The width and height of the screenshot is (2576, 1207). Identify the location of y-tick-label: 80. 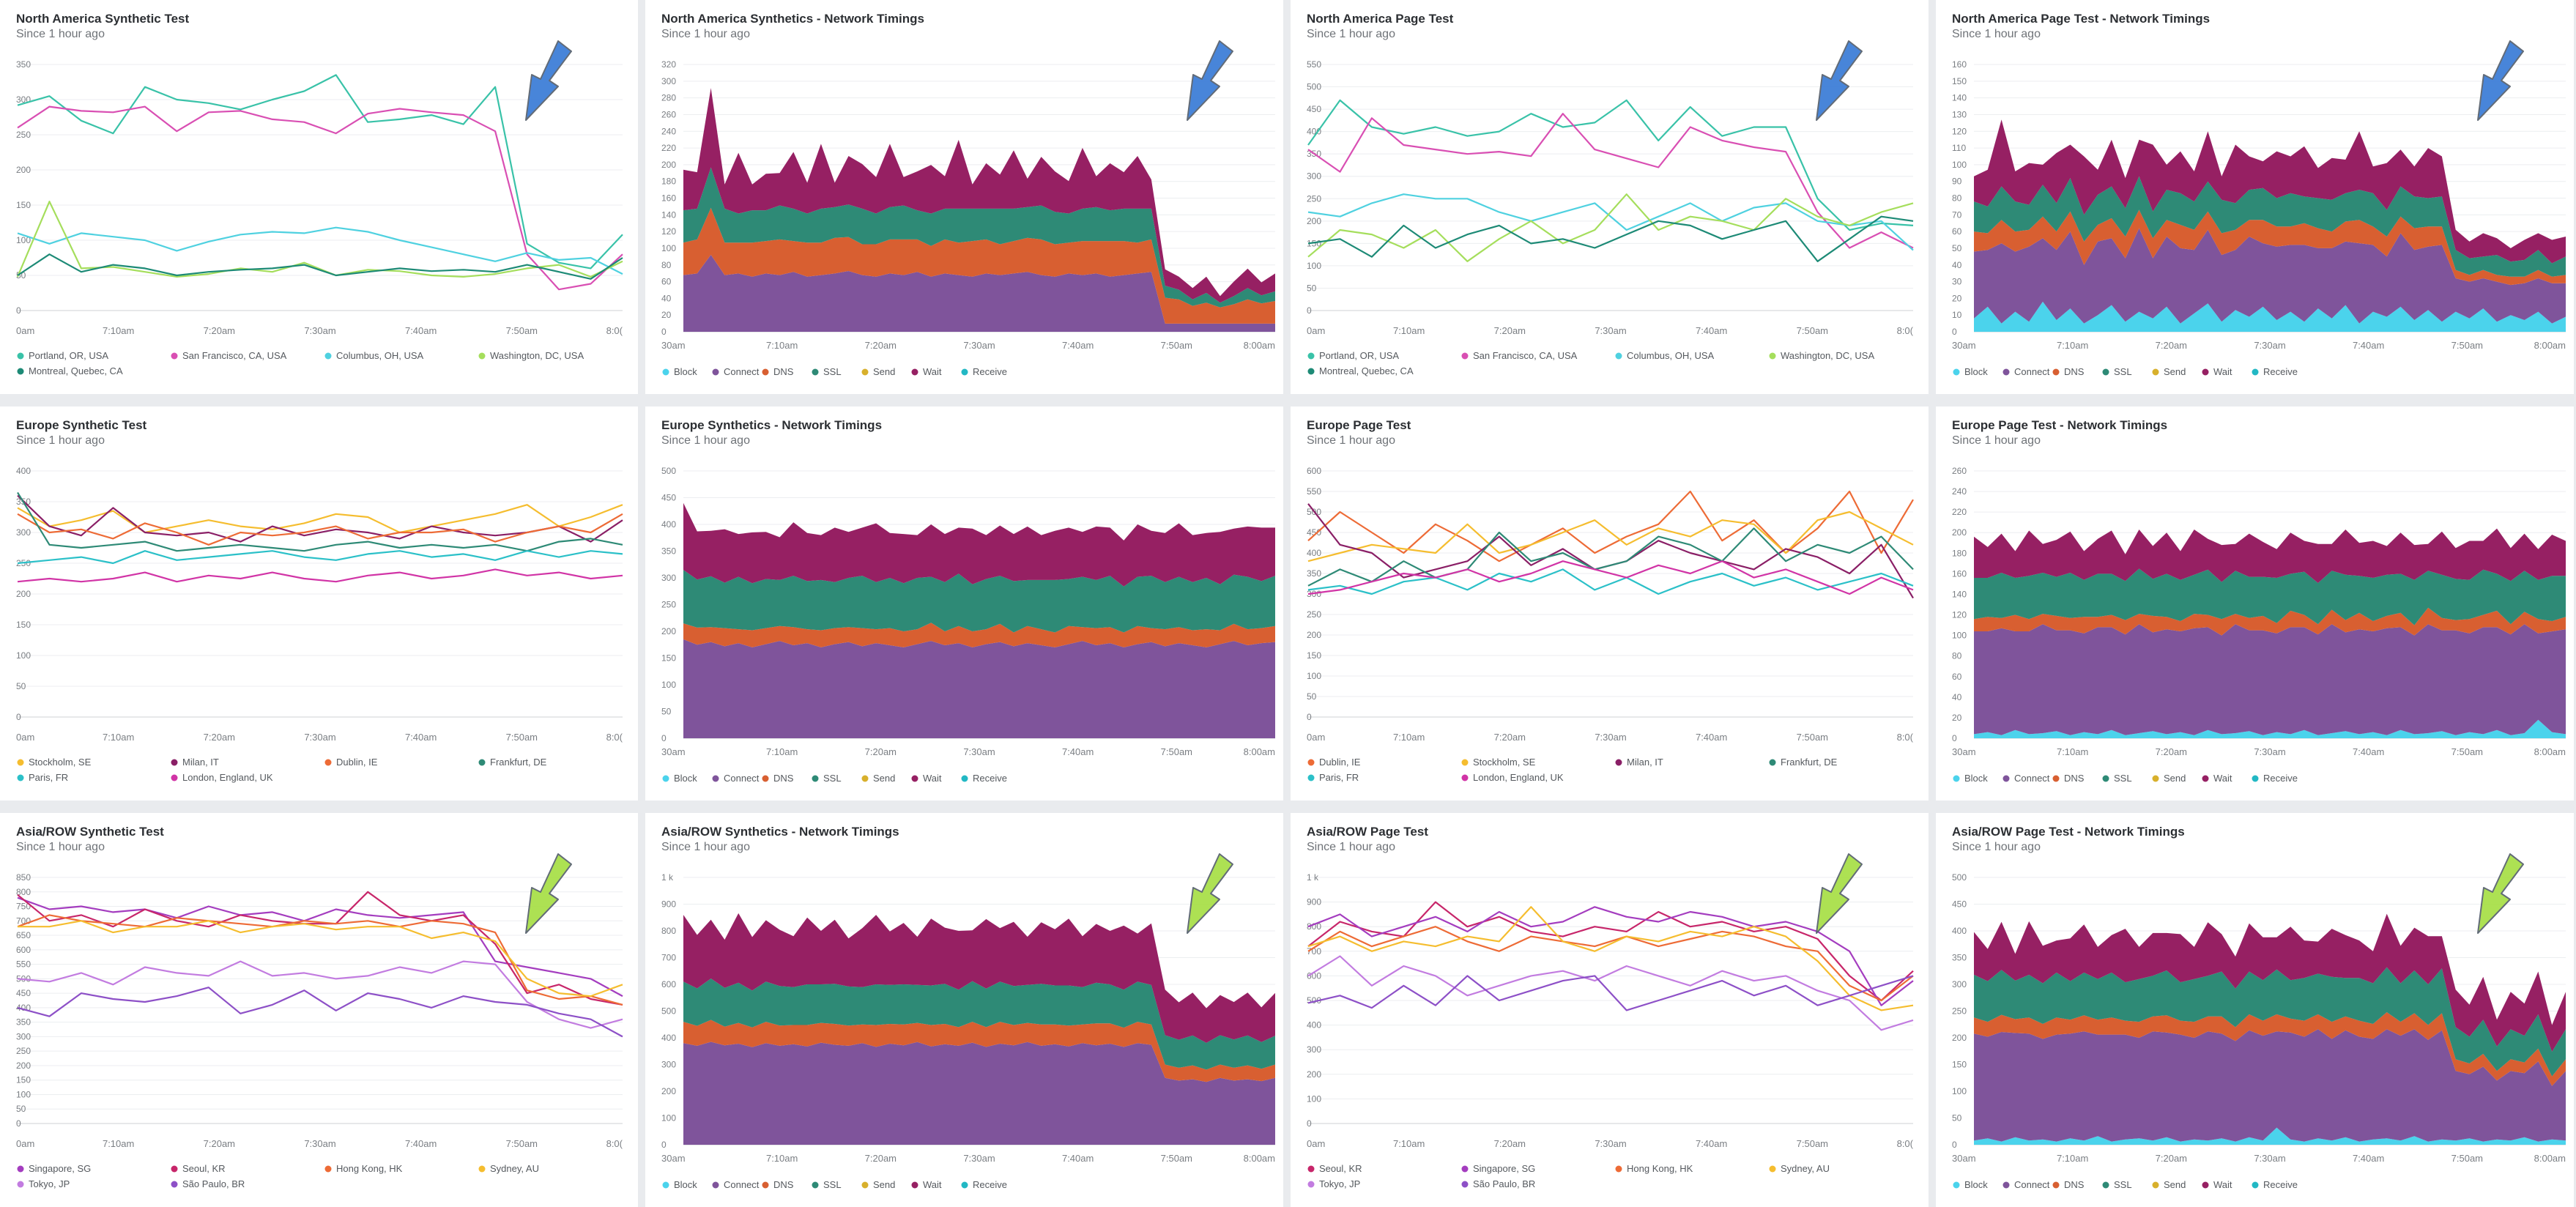
(1957, 199).